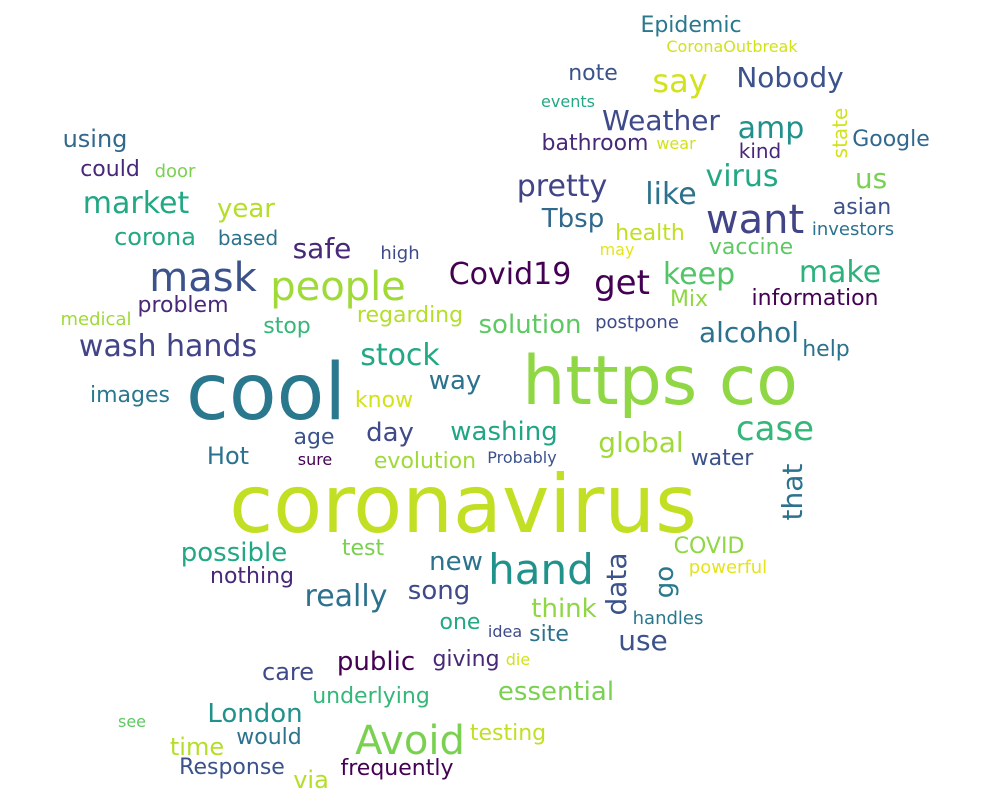 Image resolution: width=1000 pixels, height=808 pixels. Describe the element at coordinates (573, 219) in the screenshot. I see `cloud-word: Tbsp` at that location.